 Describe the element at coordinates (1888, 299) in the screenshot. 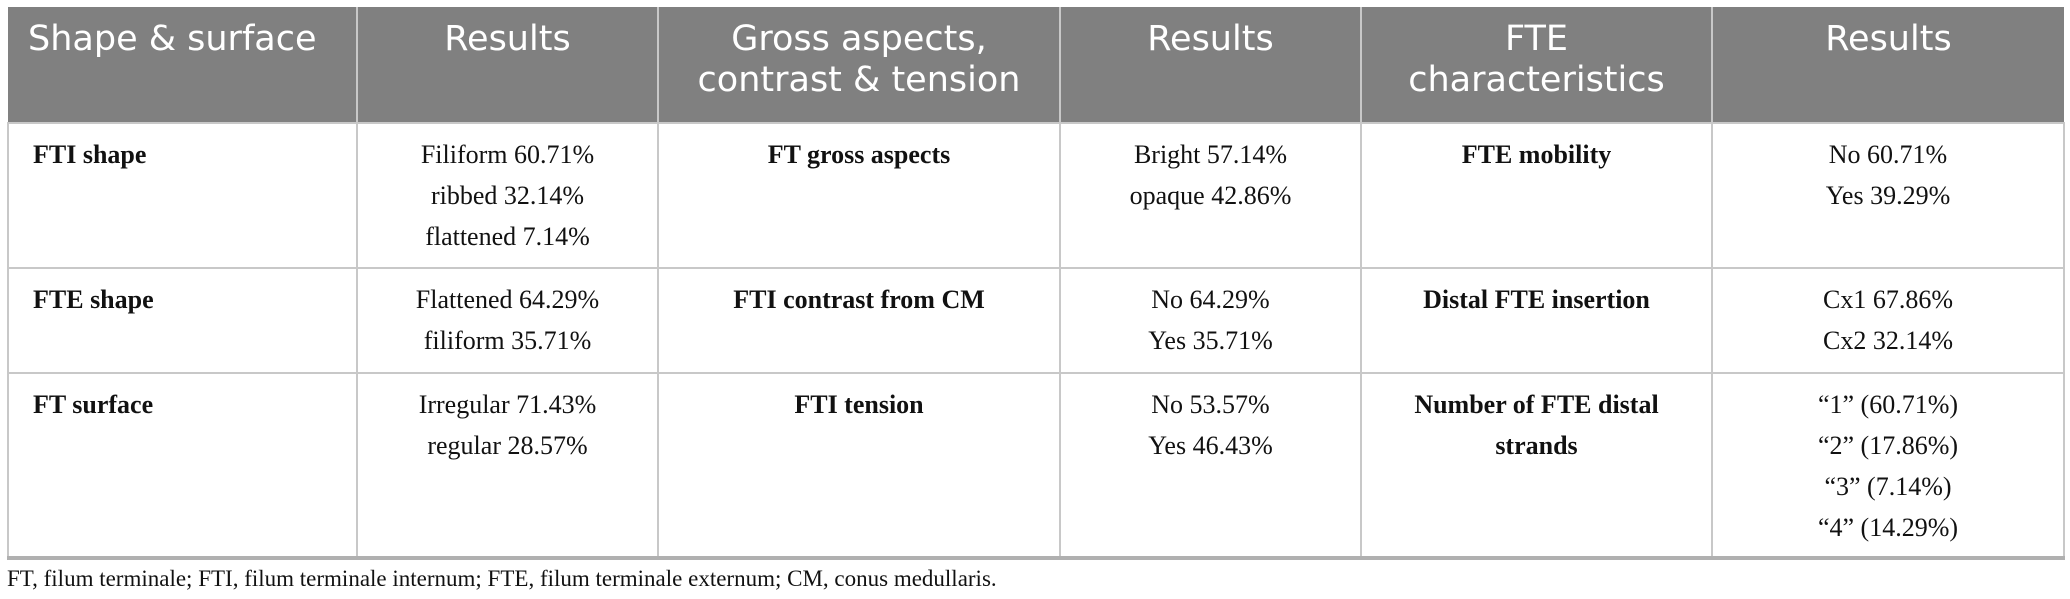

I see `cell-text: Cx1 67.86%` at that location.